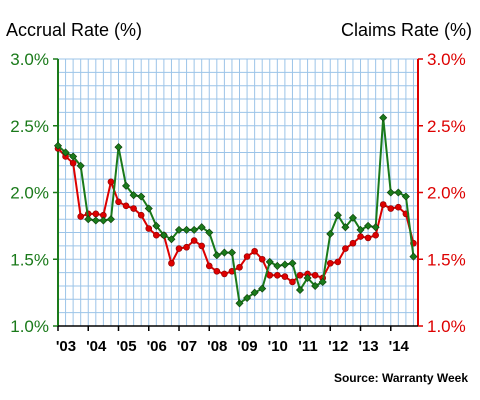  I want to click on x-tick-label: '04, so click(96, 346).